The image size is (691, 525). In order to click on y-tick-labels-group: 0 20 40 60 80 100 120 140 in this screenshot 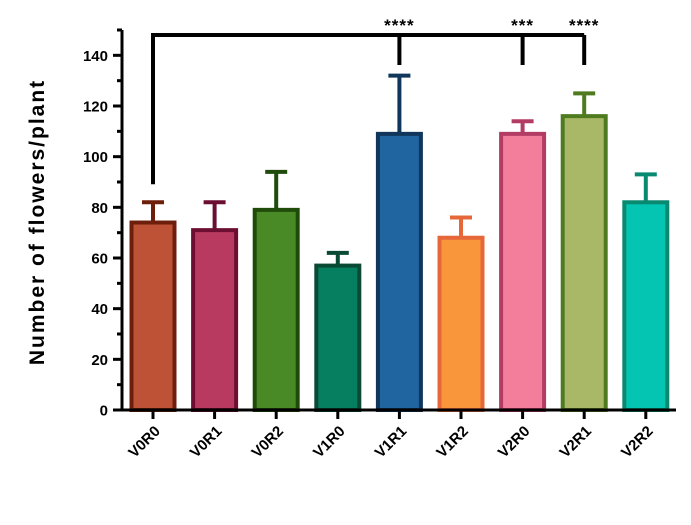, I will do `click(95, 234)`.